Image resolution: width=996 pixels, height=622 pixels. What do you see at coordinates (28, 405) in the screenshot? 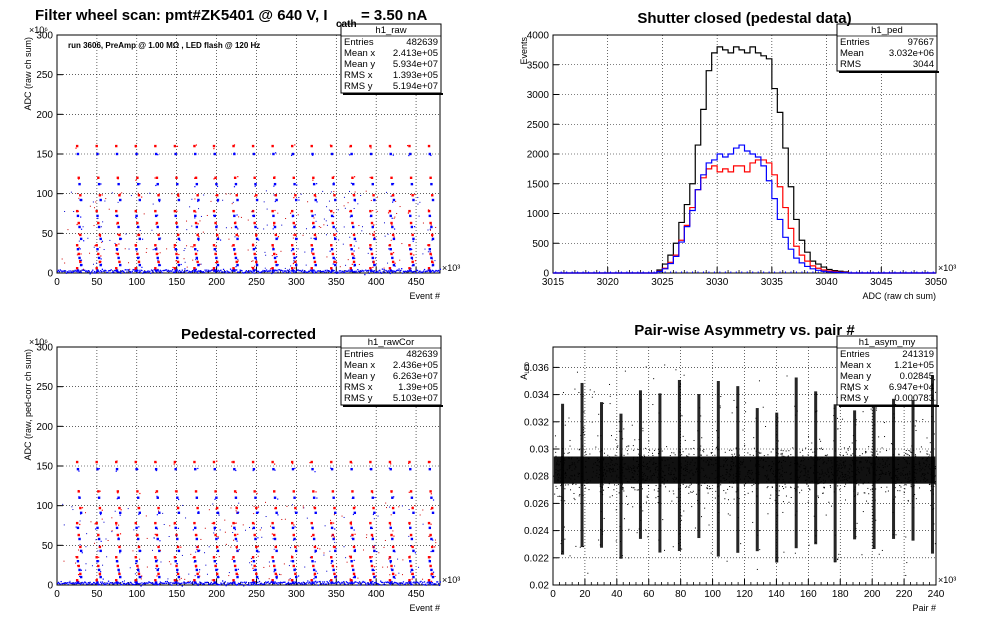
I see `y-axis-label: ADC (raw, ped-corr ch sum)` at bounding box center [28, 405].